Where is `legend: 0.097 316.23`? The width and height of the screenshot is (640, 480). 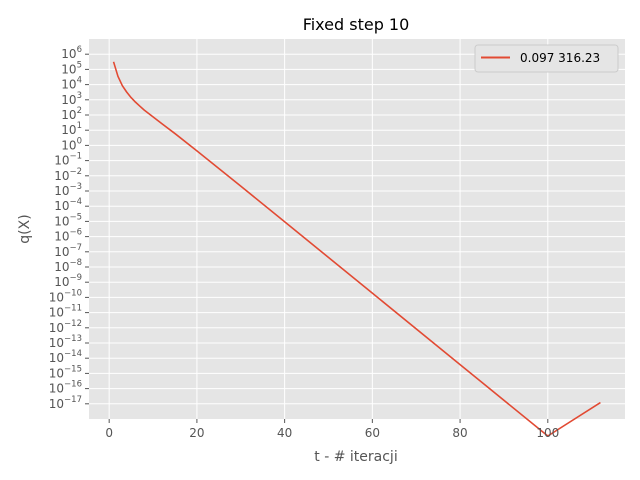 legend: 0.097 316.23 is located at coordinates (546, 58).